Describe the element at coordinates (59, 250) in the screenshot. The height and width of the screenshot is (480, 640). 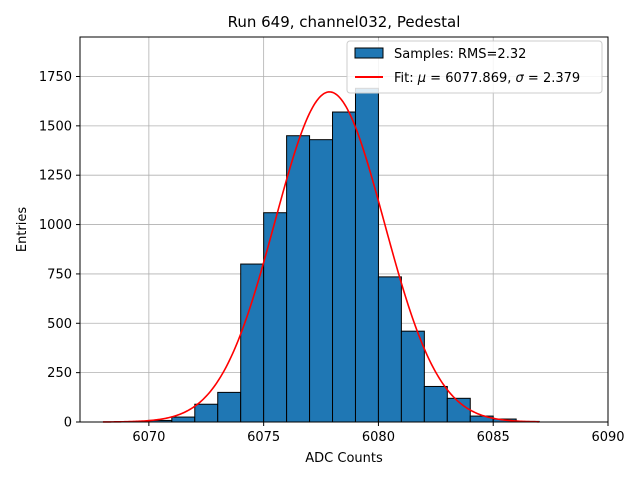
I see `y-axis-ticks: 0 250 500 750 1000 1250 1500 1750` at that location.